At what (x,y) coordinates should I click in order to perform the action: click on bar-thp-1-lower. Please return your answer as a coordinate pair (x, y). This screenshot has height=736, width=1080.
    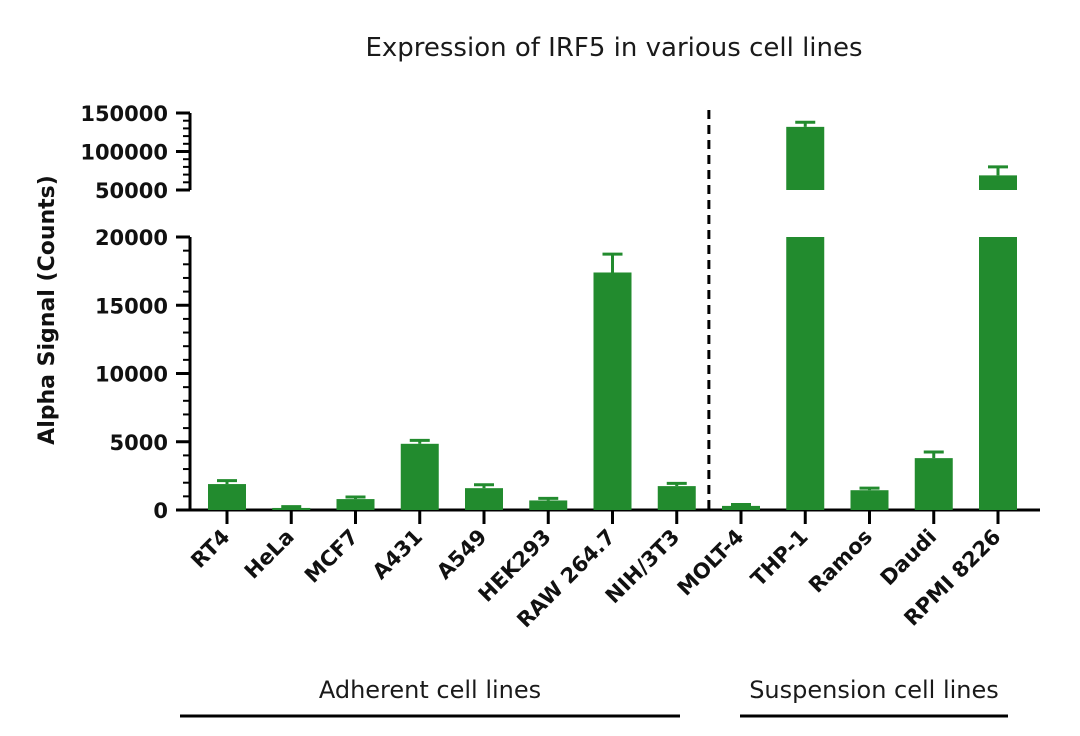
    Looking at the image, I should click on (805, 373).